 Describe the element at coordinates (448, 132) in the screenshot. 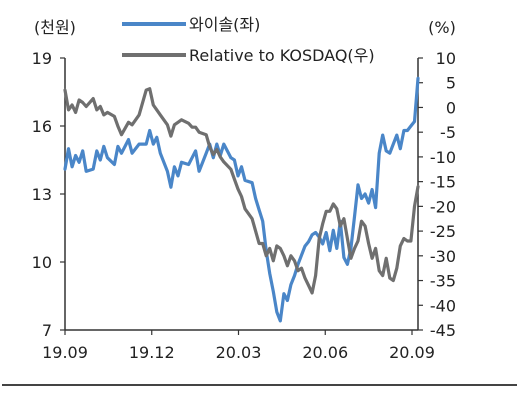

I see `right-tick-label: -5` at that location.